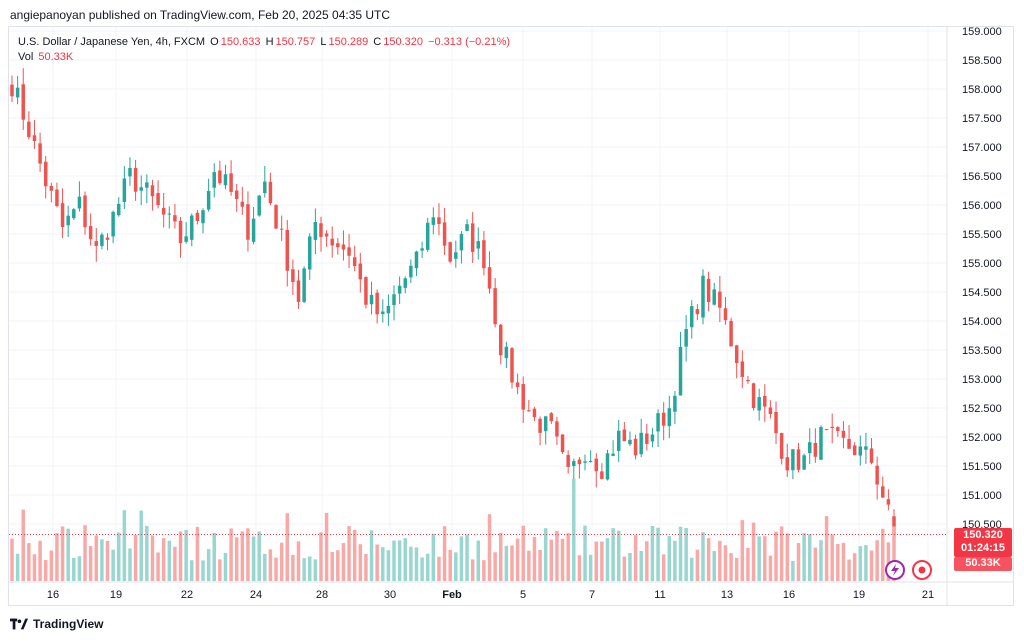 The width and height of the screenshot is (1024, 641). Describe the element at coordinates (895, 570) in the screenshot. I see `lightning-icon` at that location.